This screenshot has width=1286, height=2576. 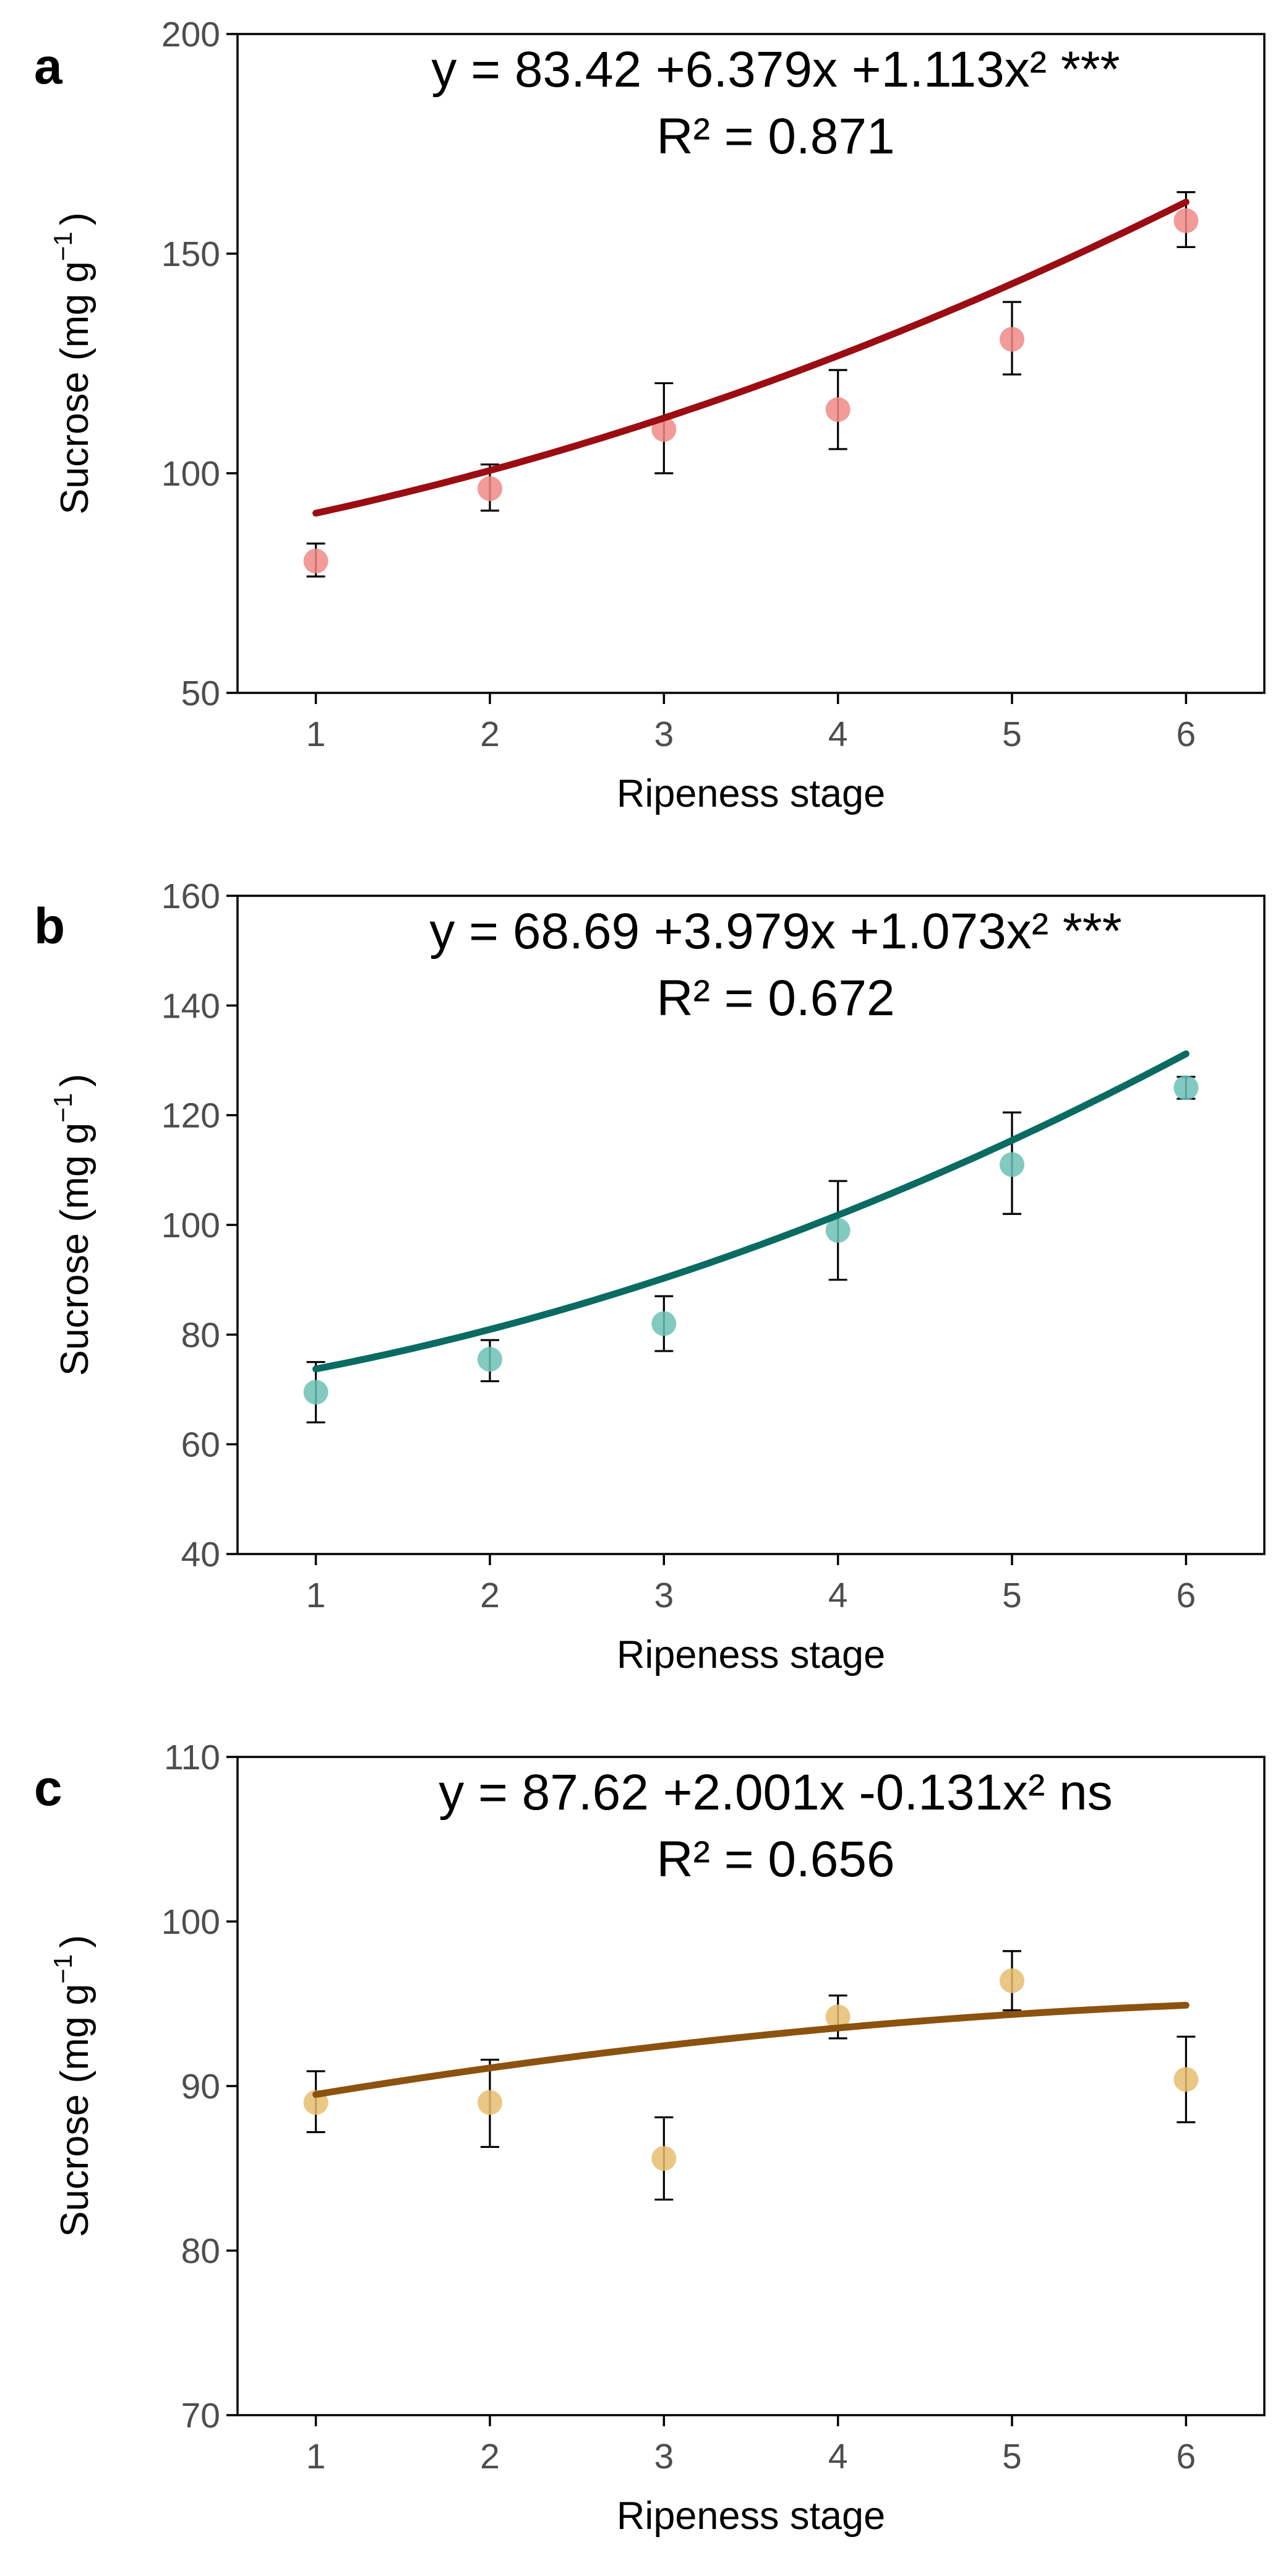 What do you see at coordinates (200, 2086) in the screenshot?
I see `chart-c-y-tick-label: 90` at bounding box center [200, 2086].